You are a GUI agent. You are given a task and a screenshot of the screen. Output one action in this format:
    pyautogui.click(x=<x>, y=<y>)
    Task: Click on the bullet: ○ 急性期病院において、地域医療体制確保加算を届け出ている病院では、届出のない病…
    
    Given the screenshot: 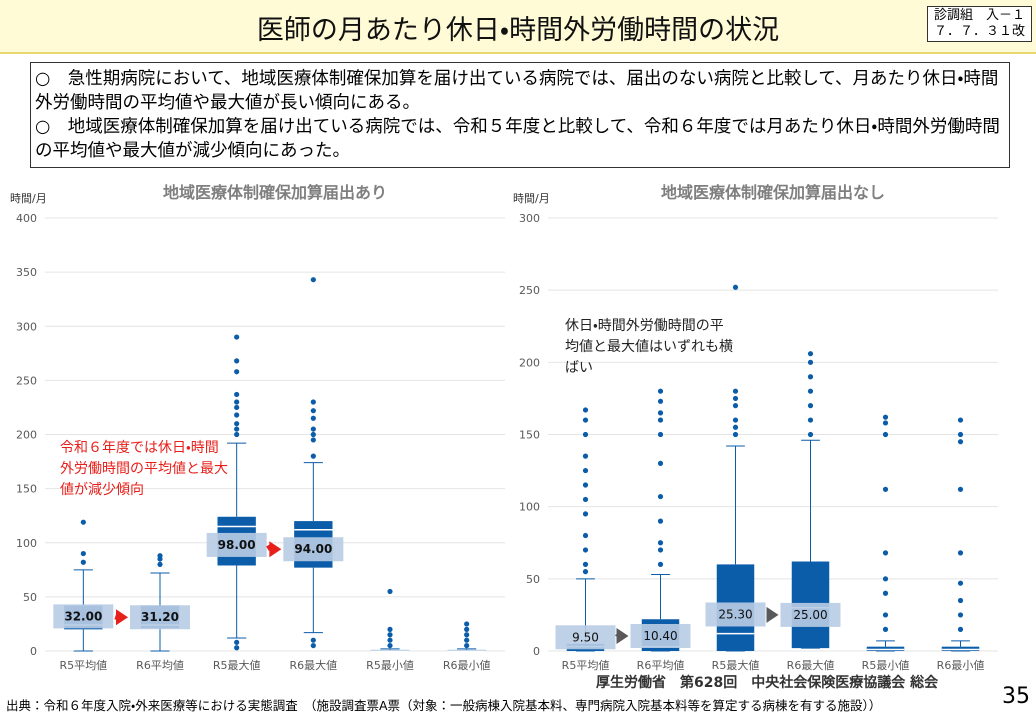 What is the action you would take?
    pyautogui.click(x=520, y=91)
    